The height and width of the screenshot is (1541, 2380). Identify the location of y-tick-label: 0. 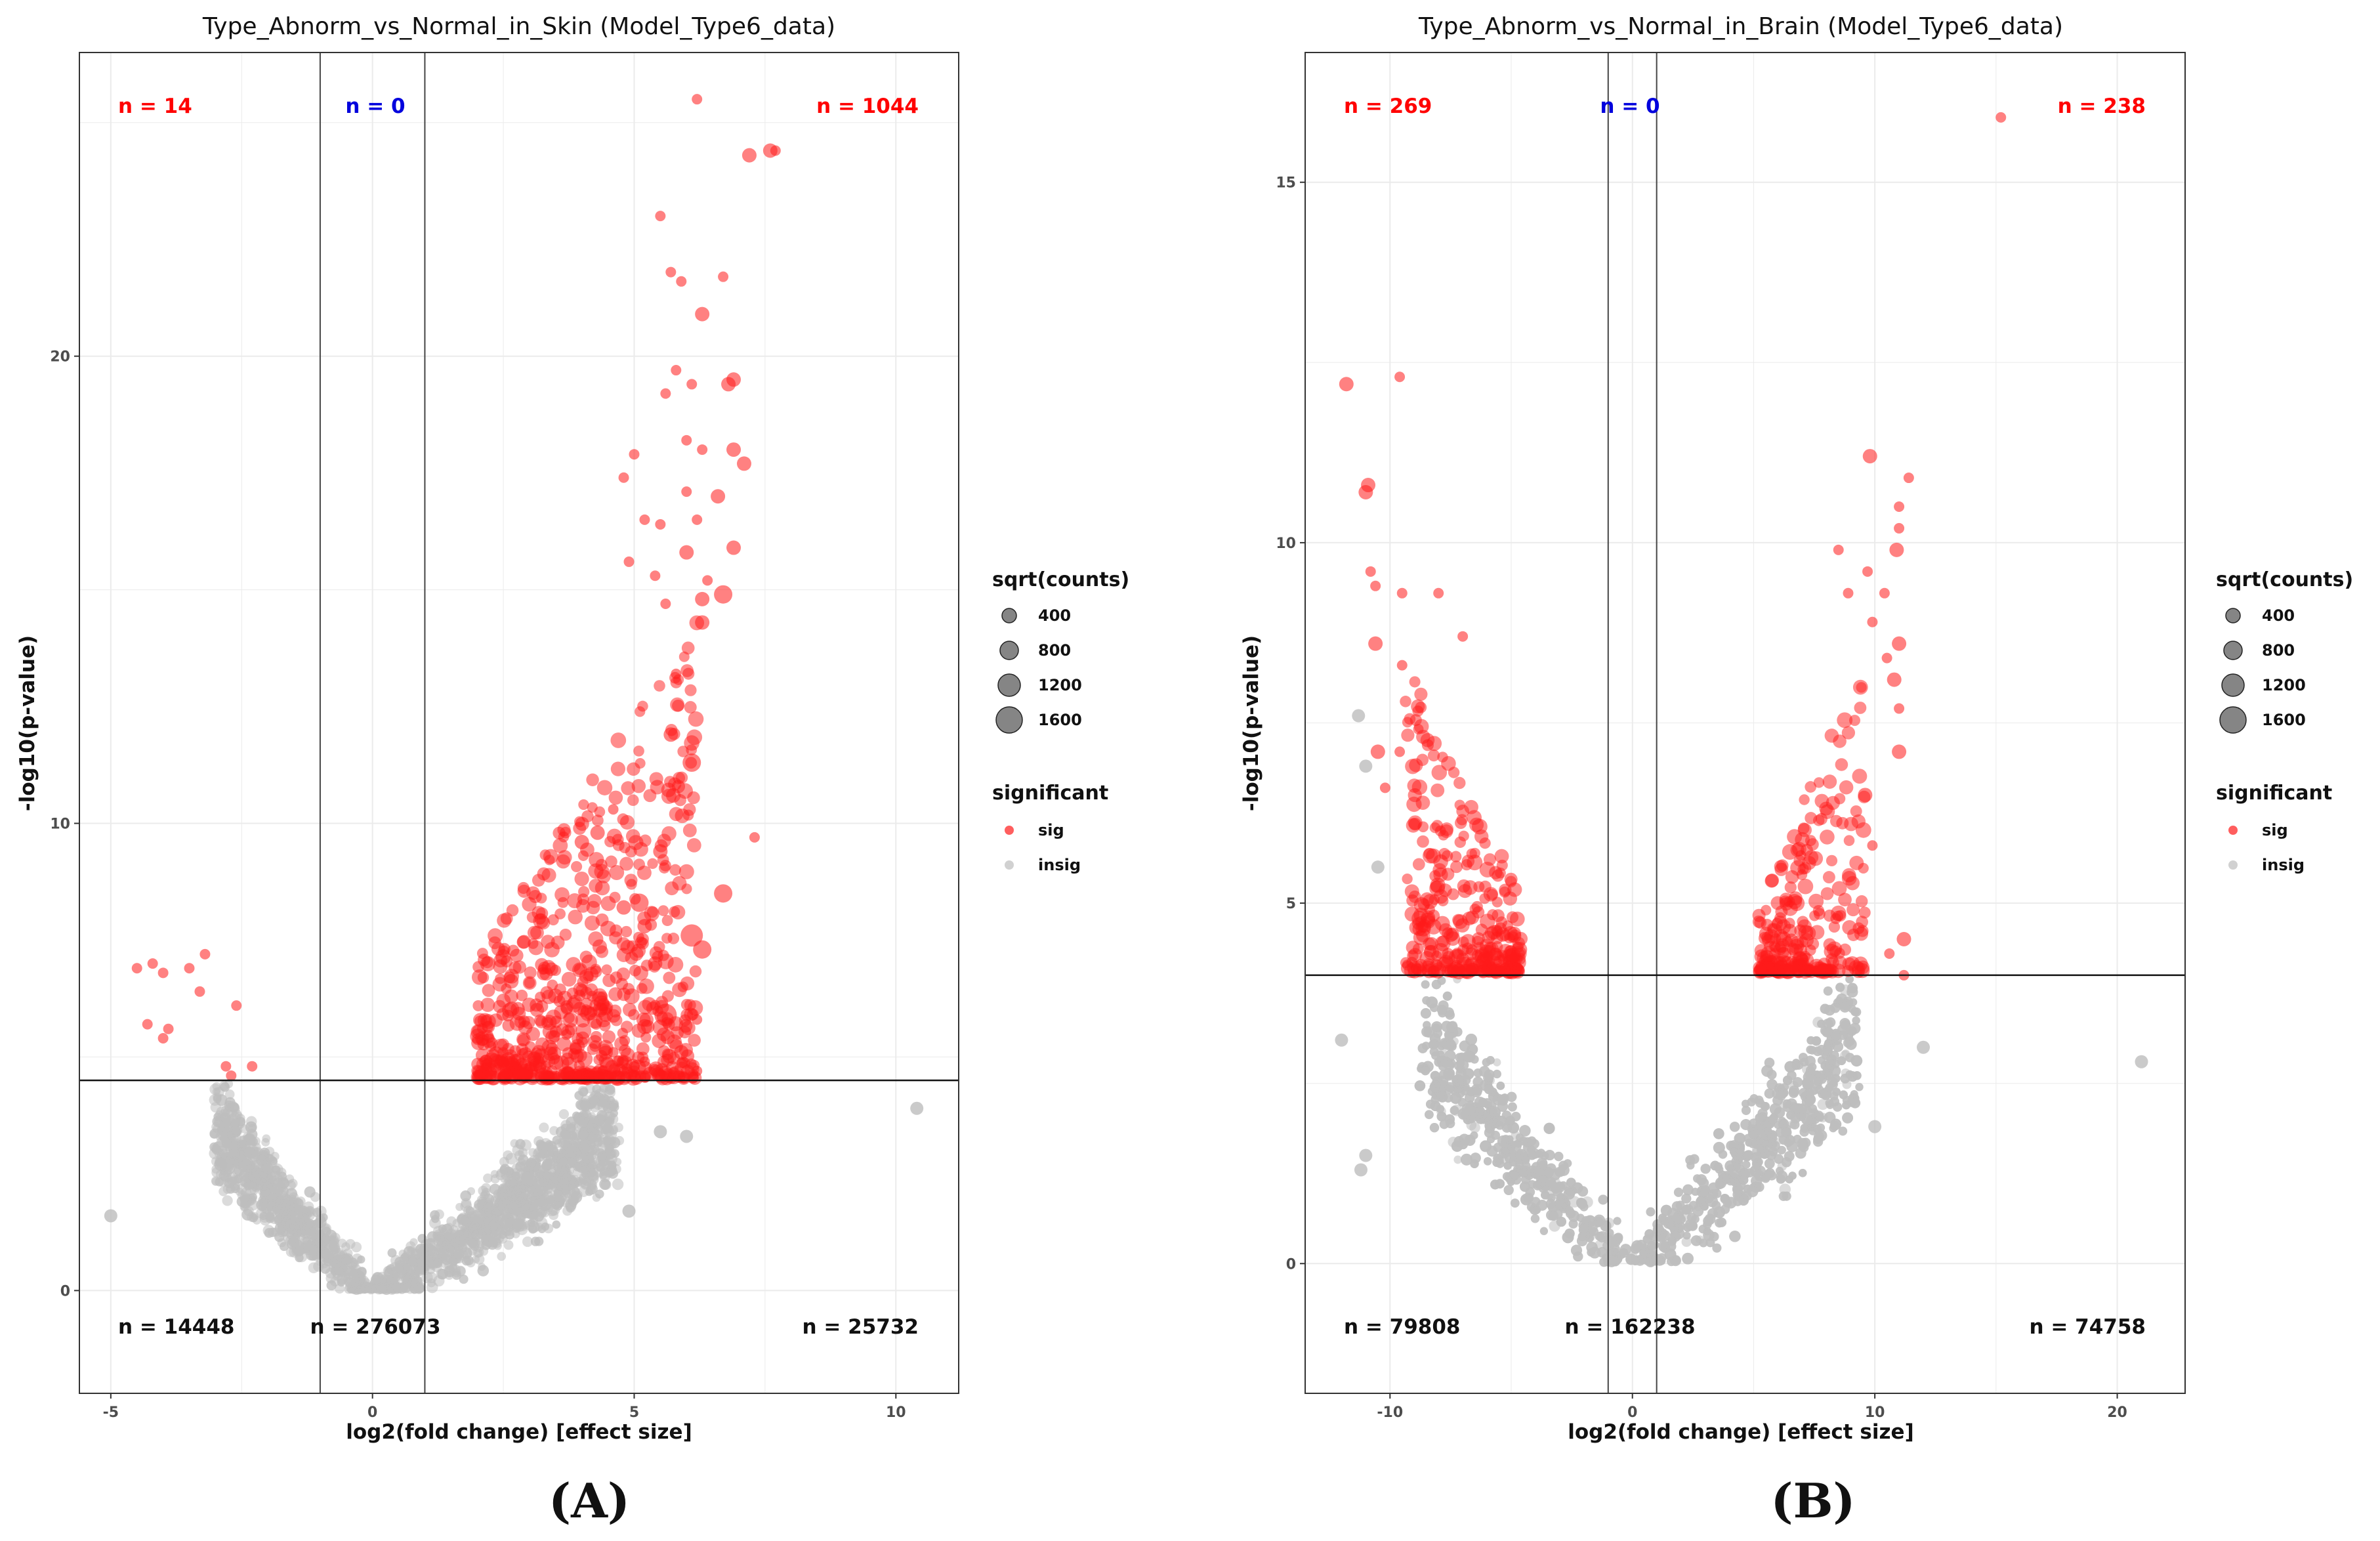
(65, 1291).